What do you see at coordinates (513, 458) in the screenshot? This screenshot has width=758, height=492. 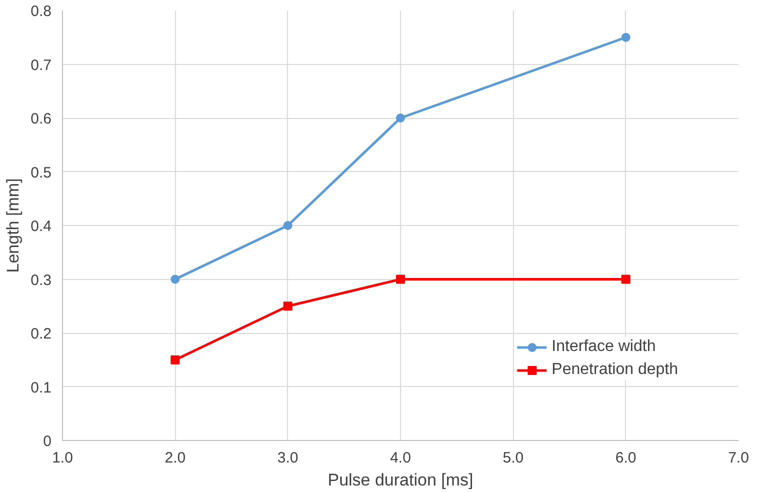 I see `x-tick-label: 5.0` at bounding box center [513, 458].